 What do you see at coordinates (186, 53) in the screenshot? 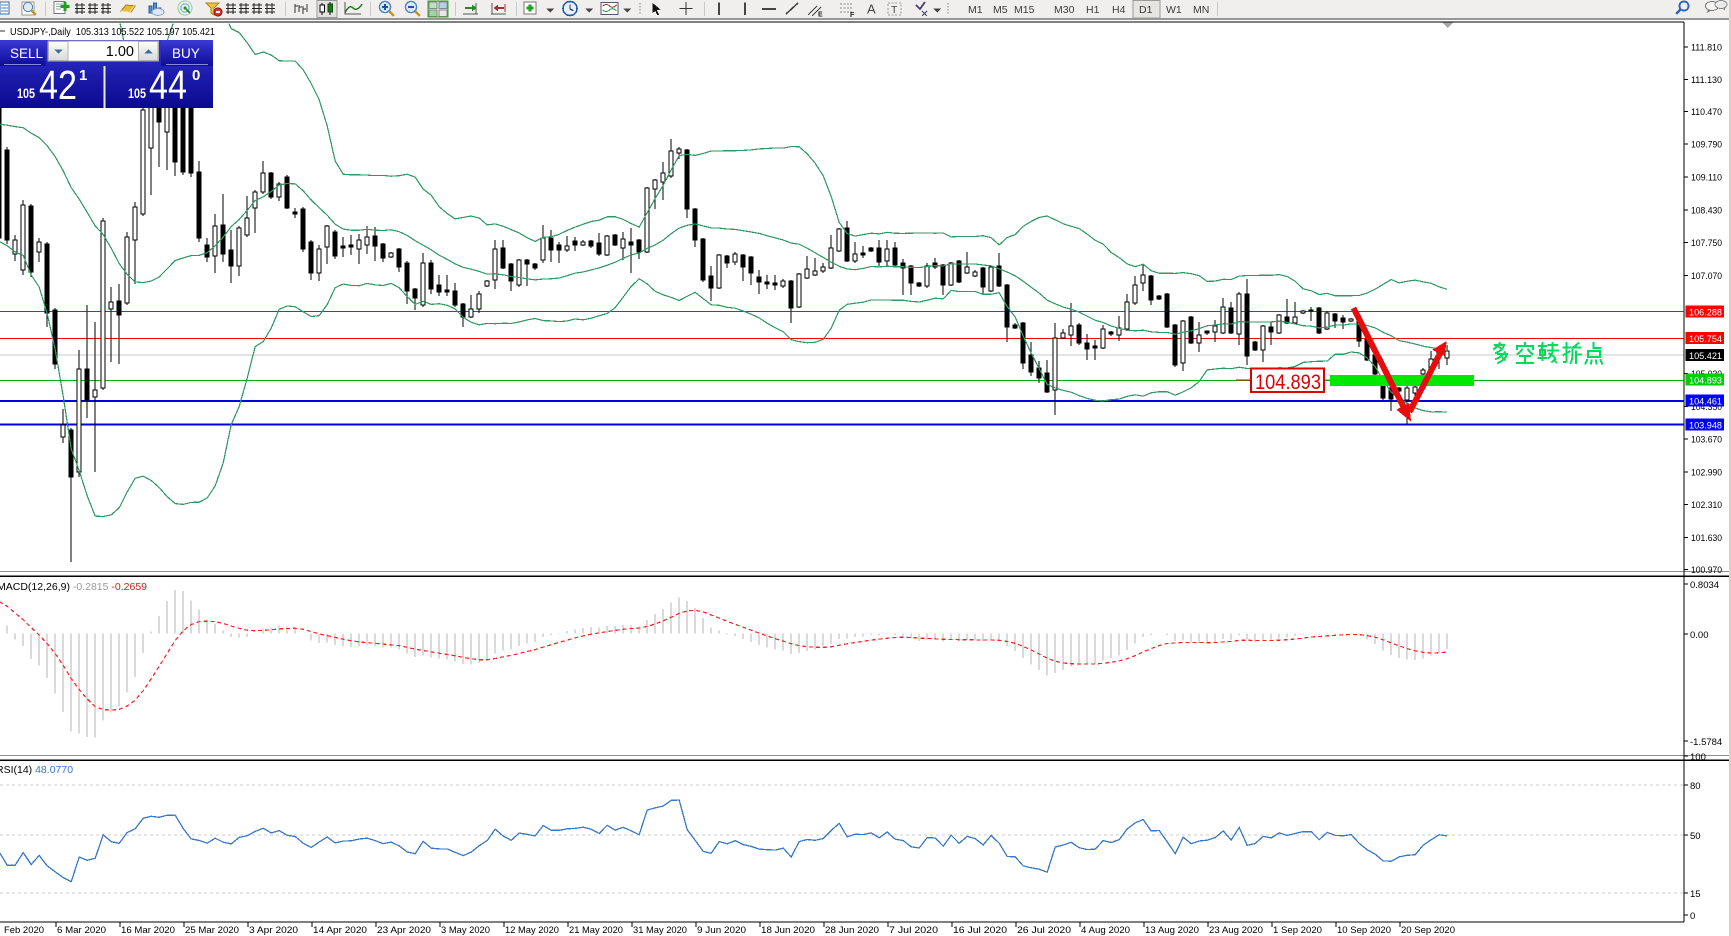
I see `svg-text: BUY` at bounding box center [186, 53].